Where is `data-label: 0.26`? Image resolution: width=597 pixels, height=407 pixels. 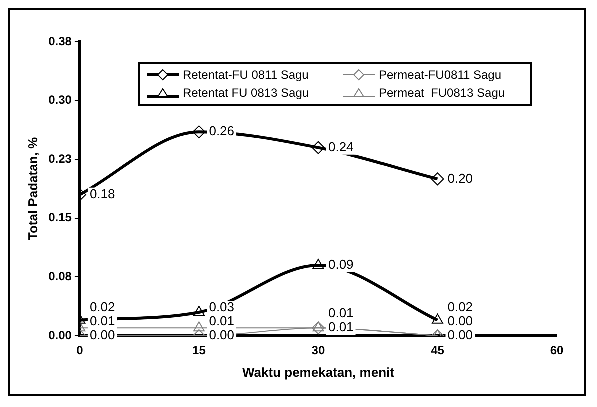
data-label: 0.26 is located at coordinates (222, 131).